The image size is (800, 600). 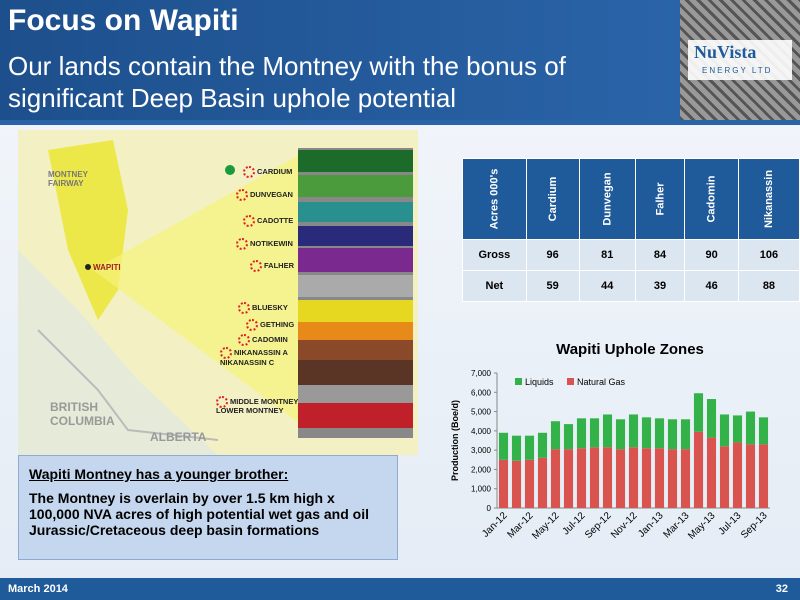 I want to click on cell: 84, so click(x=660, y=255).